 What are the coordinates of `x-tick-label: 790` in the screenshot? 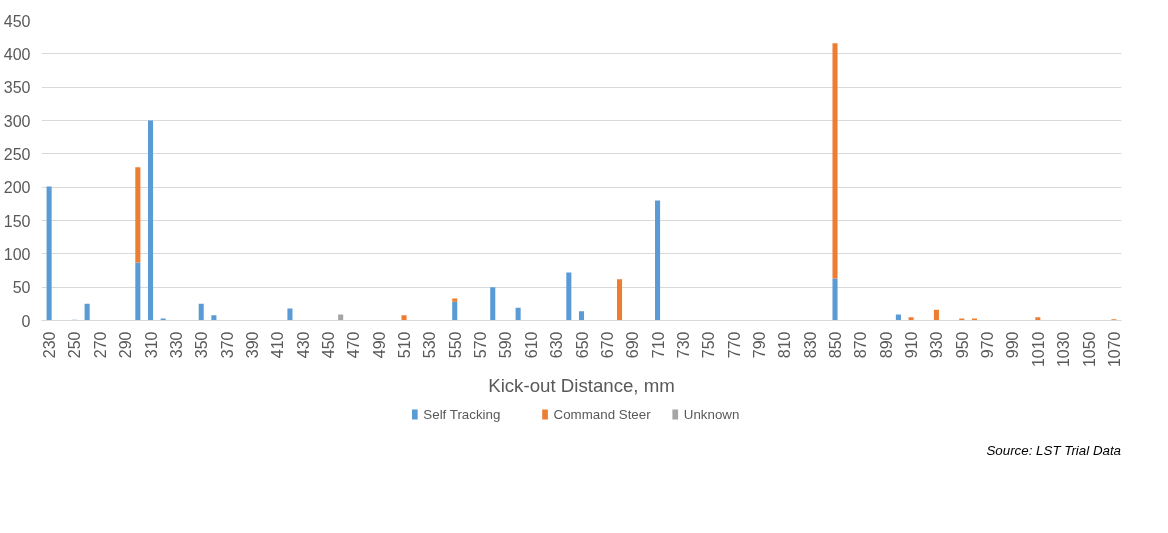 It's located at (759, 345).